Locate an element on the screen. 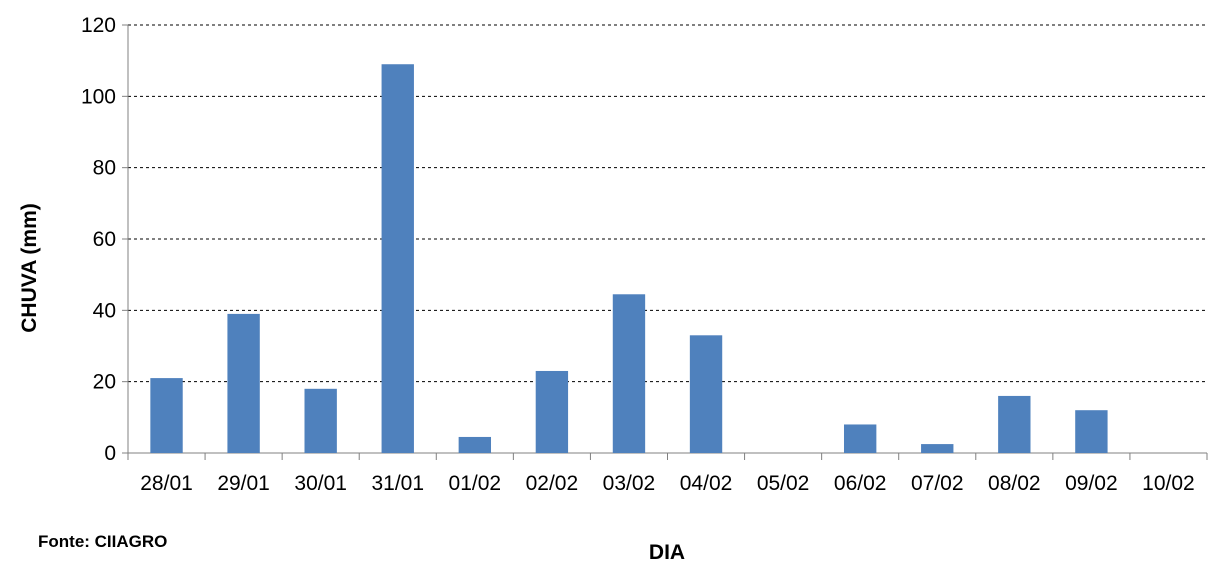  bar-04/02 is located at coordinates (706, 394).